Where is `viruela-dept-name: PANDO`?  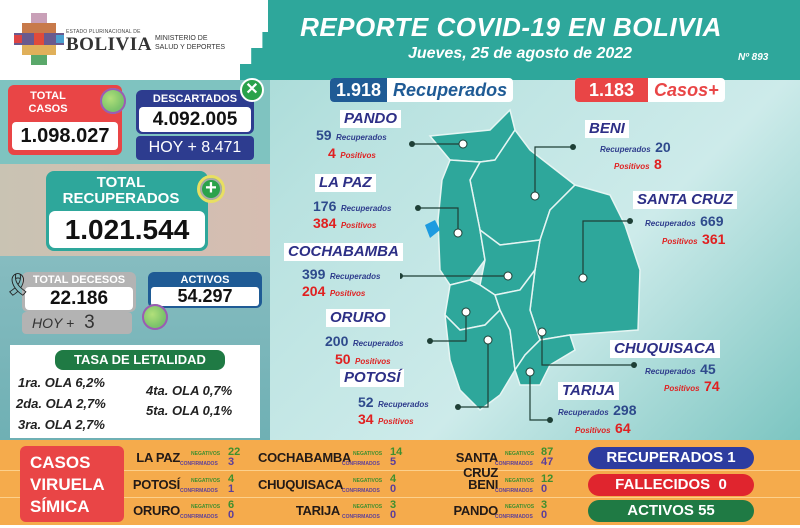
viruela-dept-name: PANDO is located at coordinates (476, 510).